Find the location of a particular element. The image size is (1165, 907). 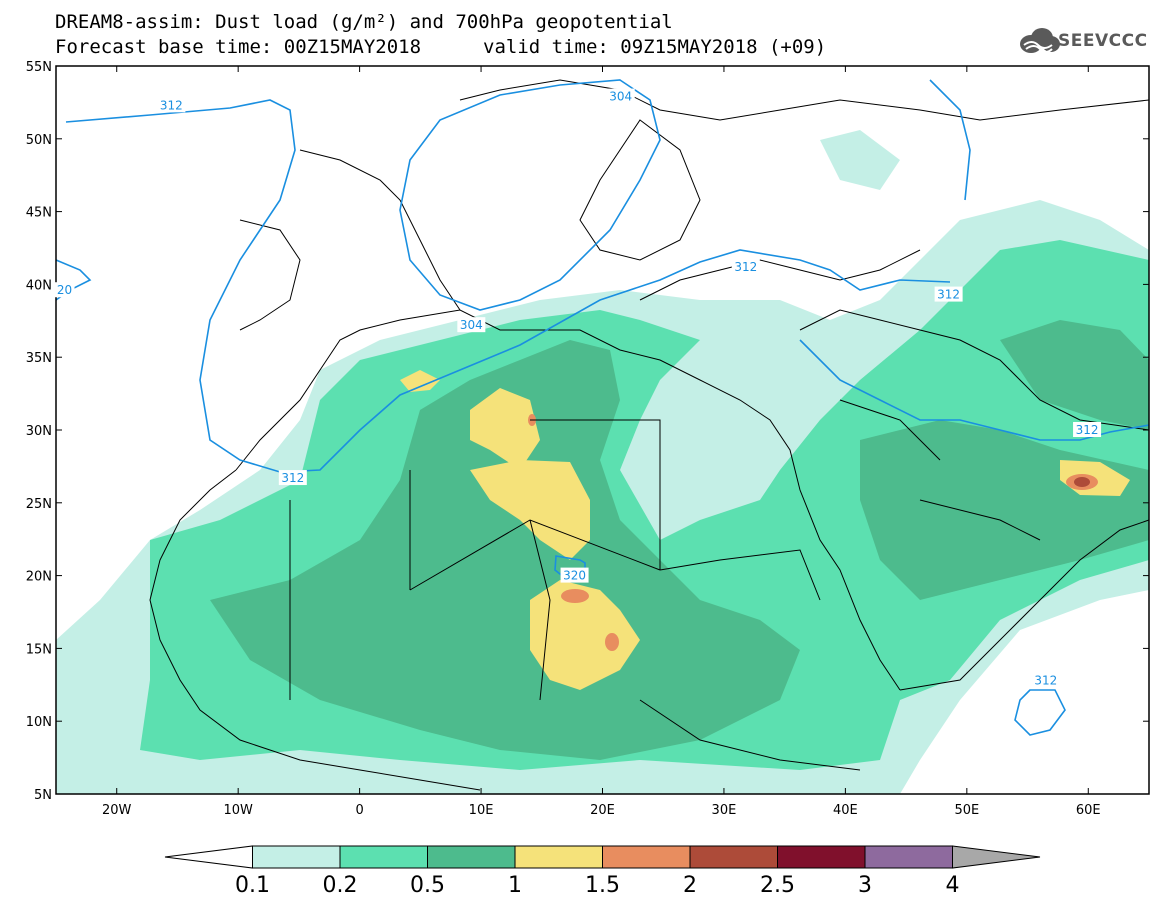

lon-tick-label: 10W is located at coordinates (238, 810).